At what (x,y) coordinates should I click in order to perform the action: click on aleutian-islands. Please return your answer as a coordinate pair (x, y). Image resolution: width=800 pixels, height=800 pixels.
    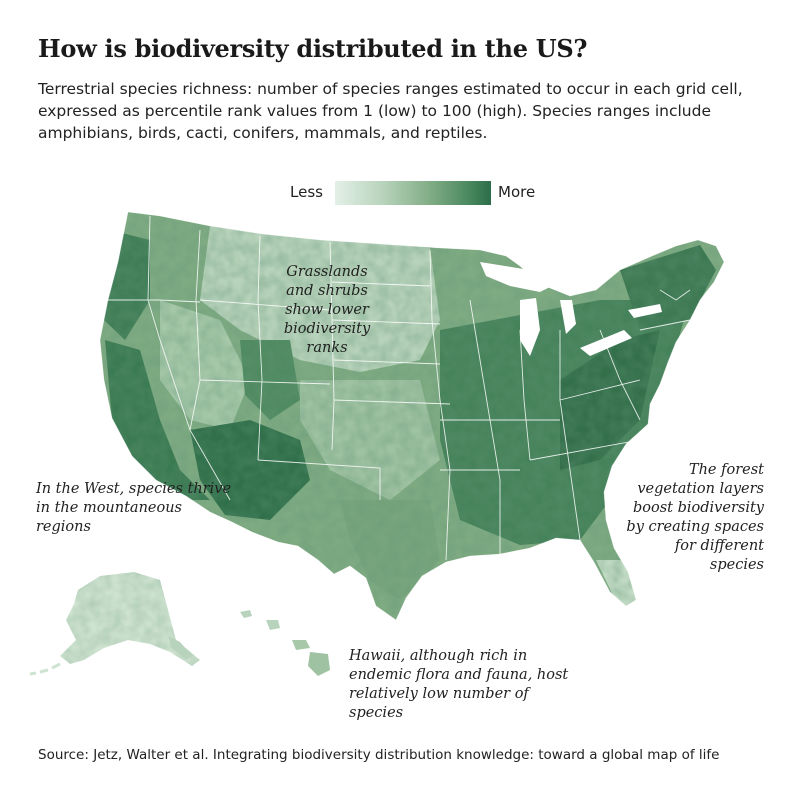
    Looking at the image, I should click on (45, 669).